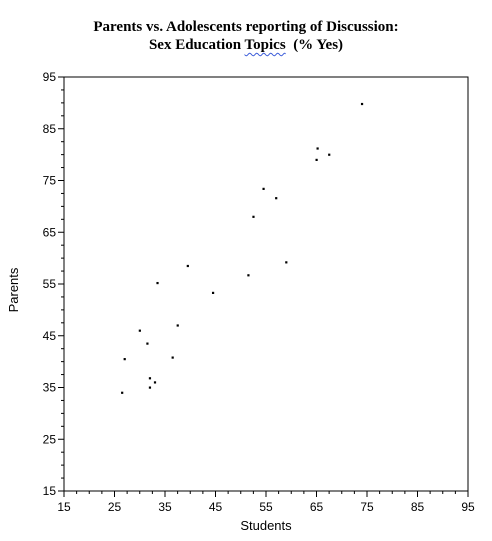 The width and height of the screenshot is (492, 541). I want to click on y-tick-label: 55, so click(50, 284).